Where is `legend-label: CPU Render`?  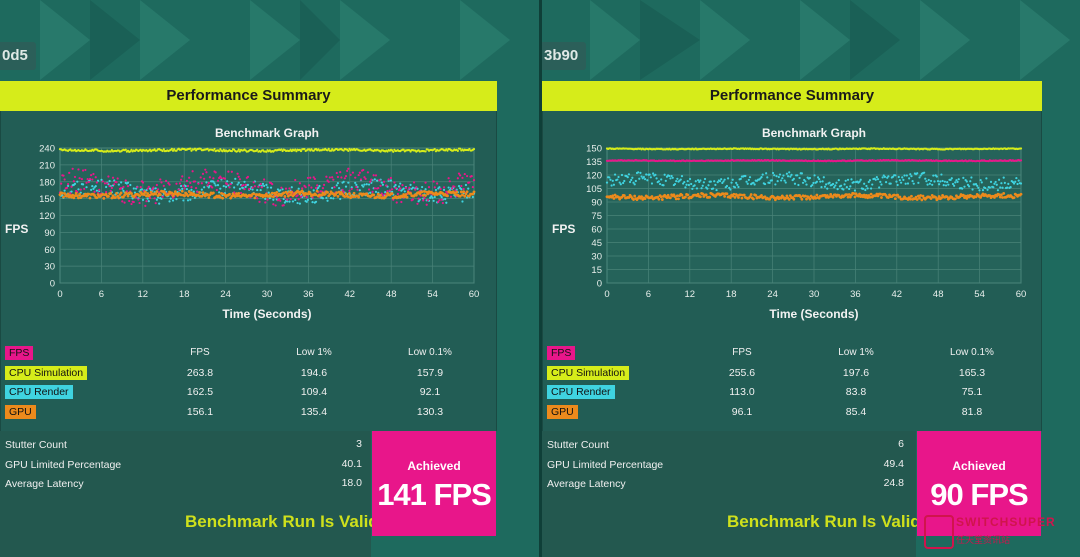 legend-label: CPU Render is located at coordinates (39, 392).